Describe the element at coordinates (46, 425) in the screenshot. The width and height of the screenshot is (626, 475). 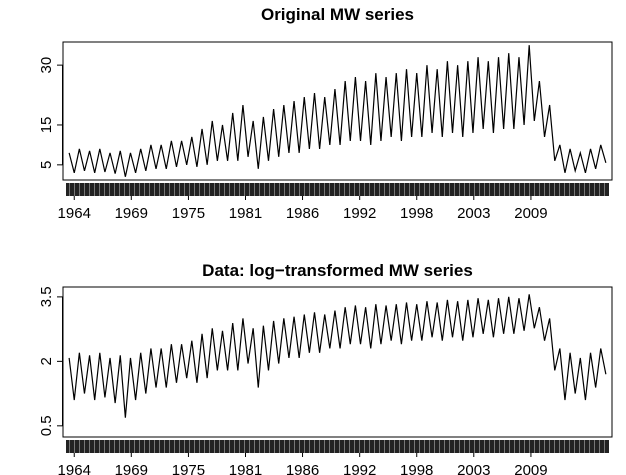
I see `y-tick-label: 0.5` at that location.